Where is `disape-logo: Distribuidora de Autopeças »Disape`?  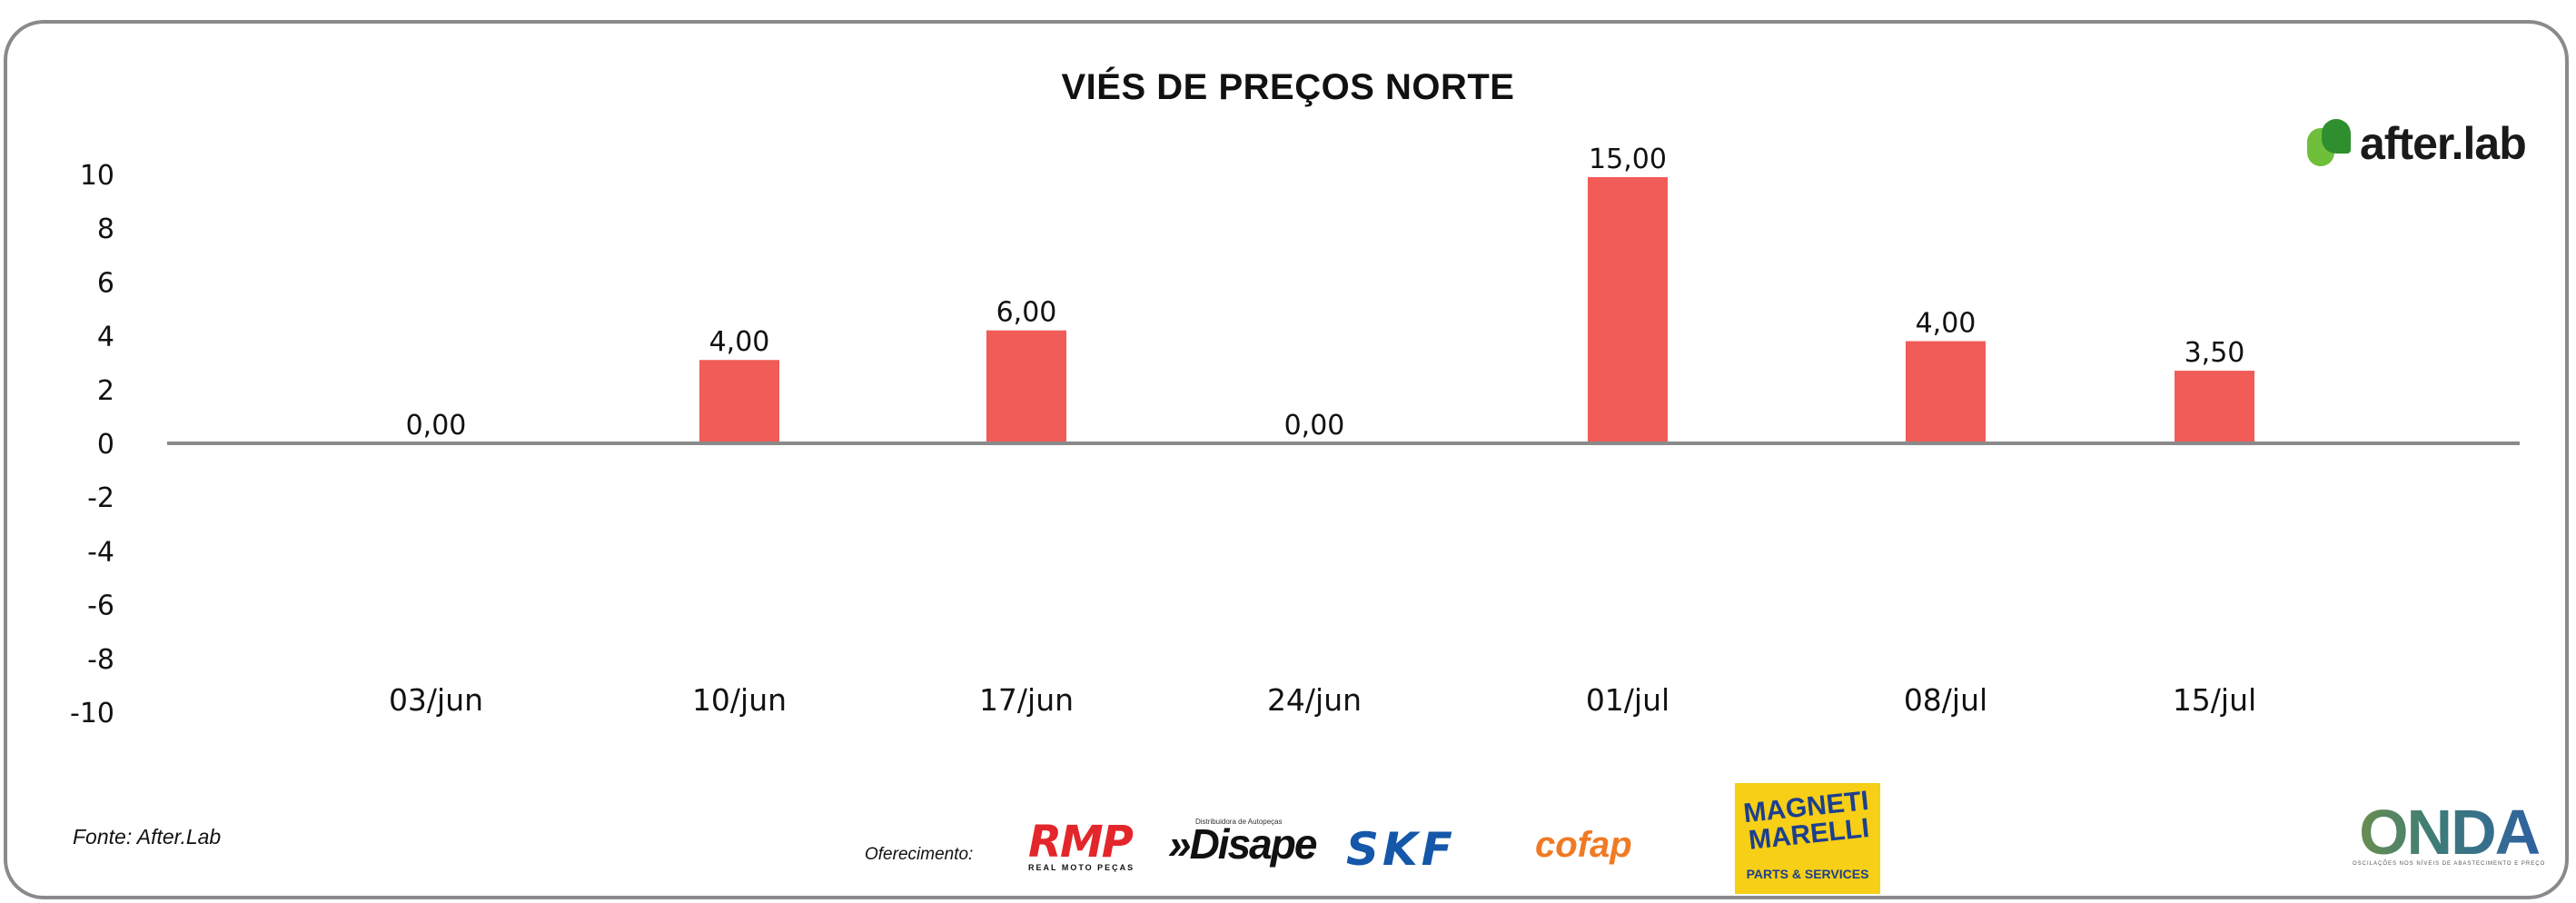
disape-logo: Distribuidora de Autopeças »Disape is located at coordinates (1242, 843).